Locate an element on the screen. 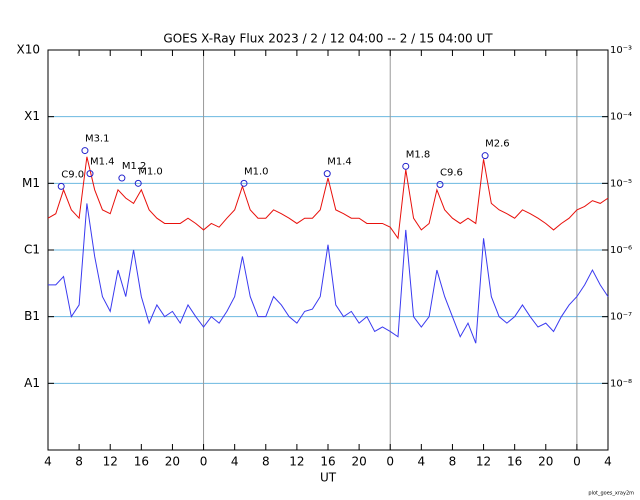  flare-label: M3.1 is located at coordinates (97, 139).